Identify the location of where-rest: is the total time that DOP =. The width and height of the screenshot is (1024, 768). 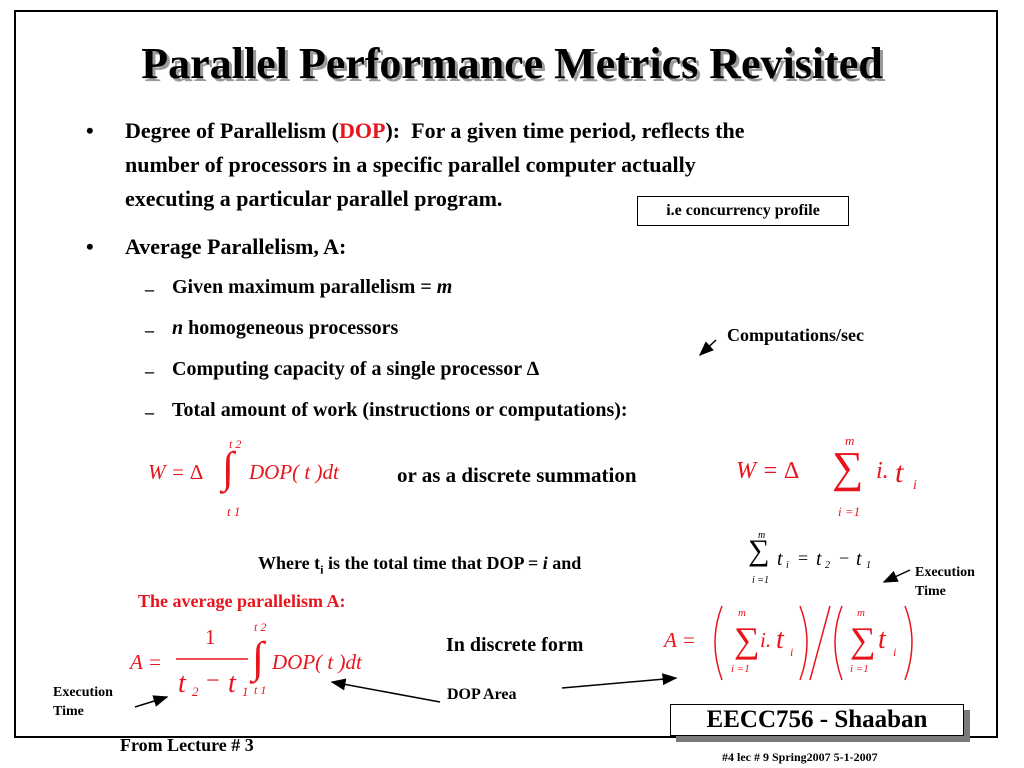
(433, 563).